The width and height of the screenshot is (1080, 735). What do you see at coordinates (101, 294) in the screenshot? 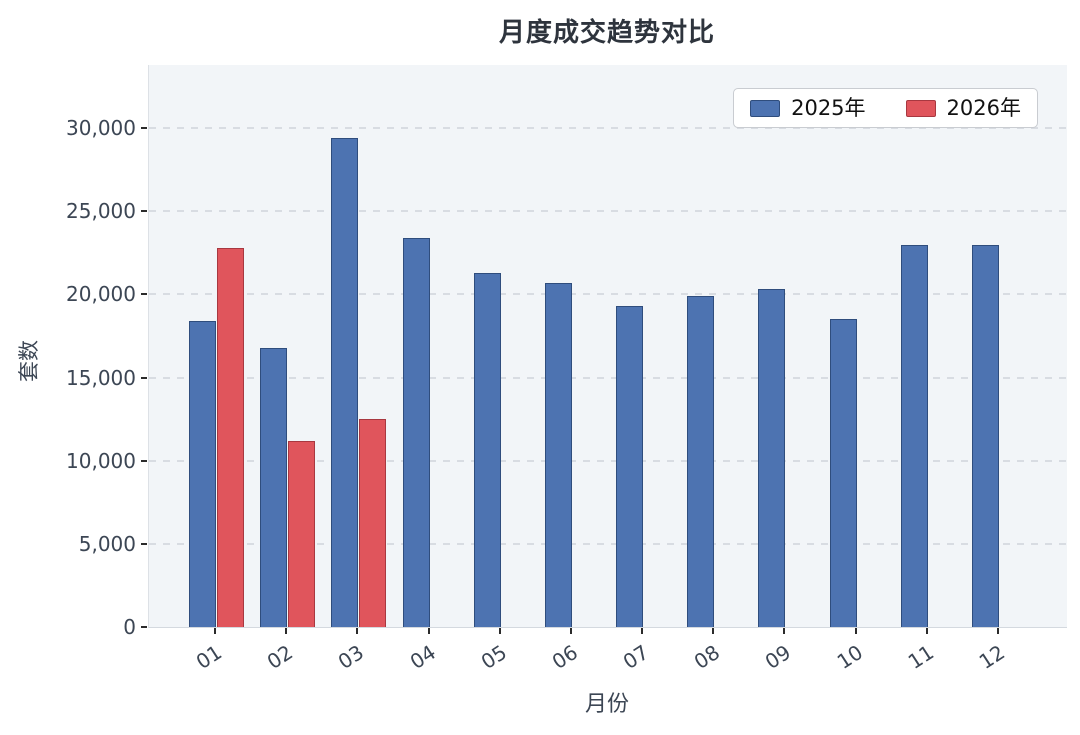
I see `y-tick-label: 20,000` at bounding box center [101, 294].